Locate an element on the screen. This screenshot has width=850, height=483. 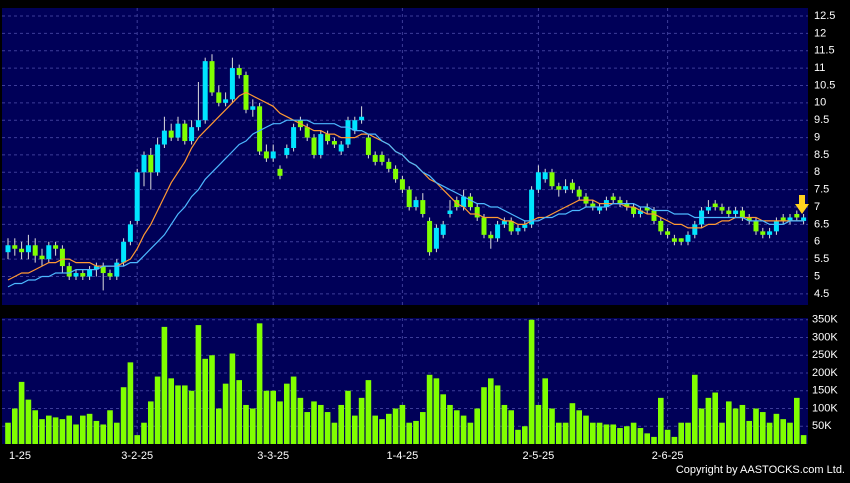
y-tick-label: 10 is located at coordinates (820, 103).